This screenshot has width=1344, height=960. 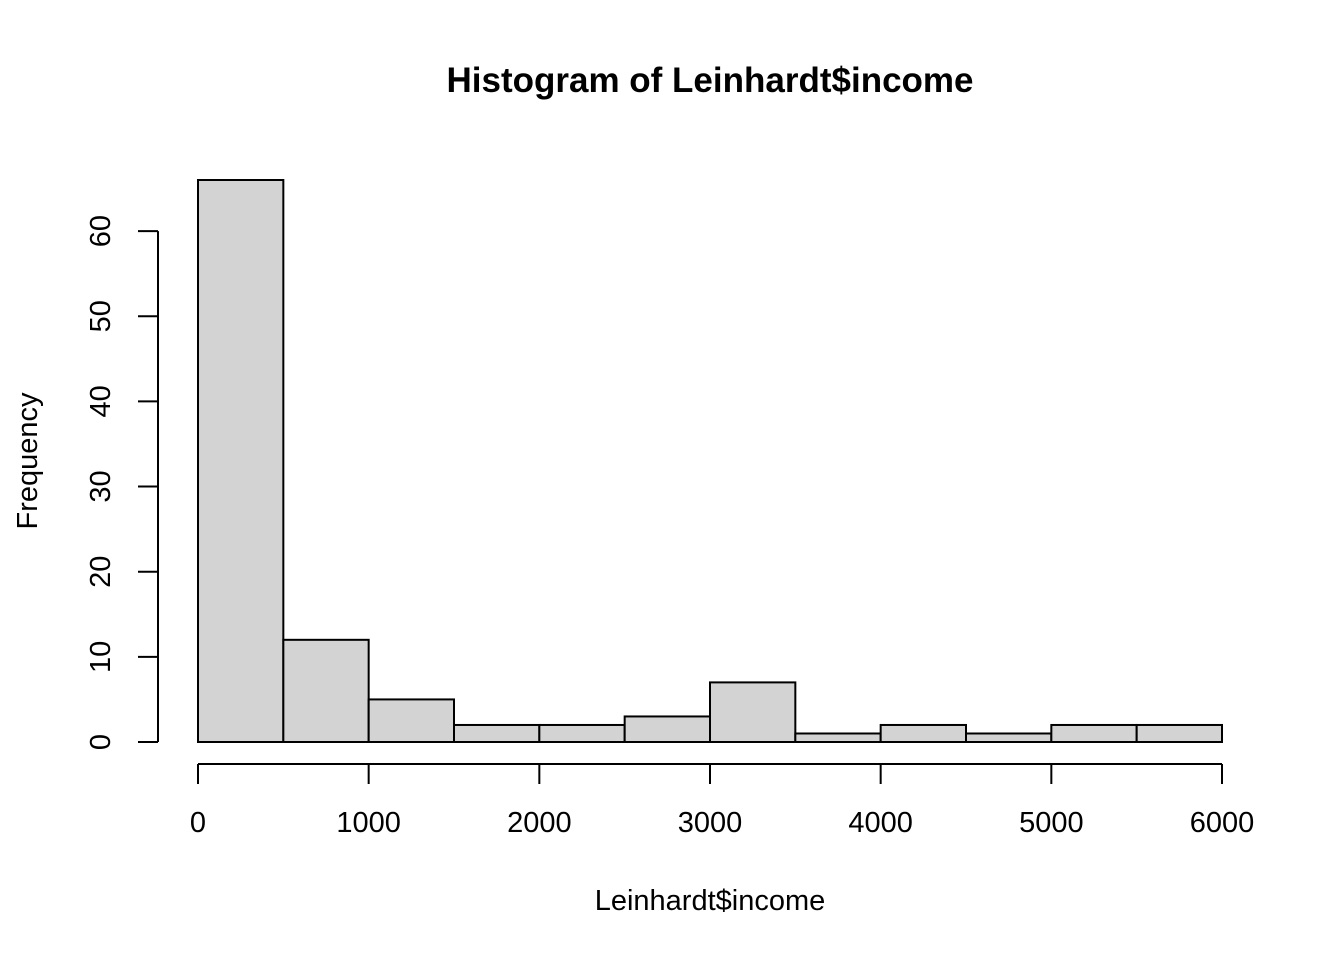 I want to click on x-tick-label-3000: 3000, so click(x=710, y=823).